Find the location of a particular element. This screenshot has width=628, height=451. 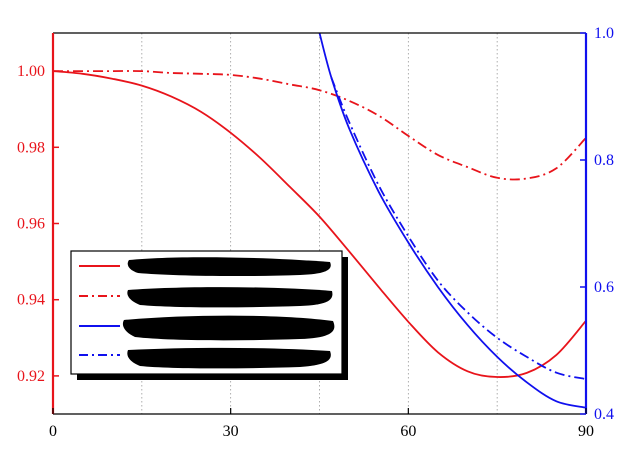

legend is located at coordinates (209, 315).